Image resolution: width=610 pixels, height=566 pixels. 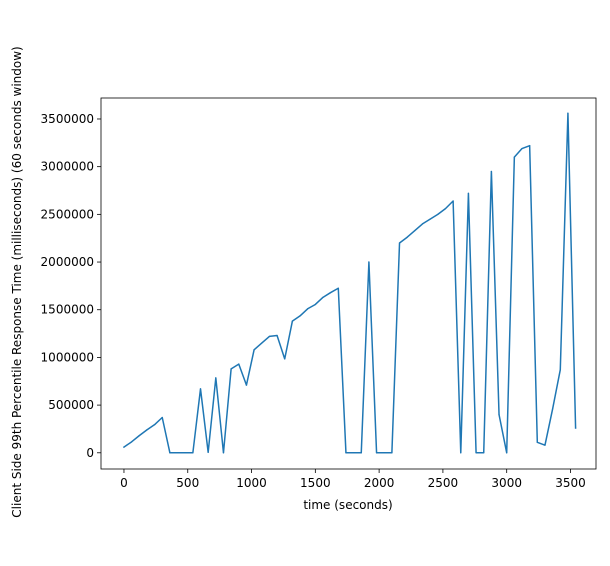 I want to click on x-tick-label: 2500, so click(x=443, y=483).